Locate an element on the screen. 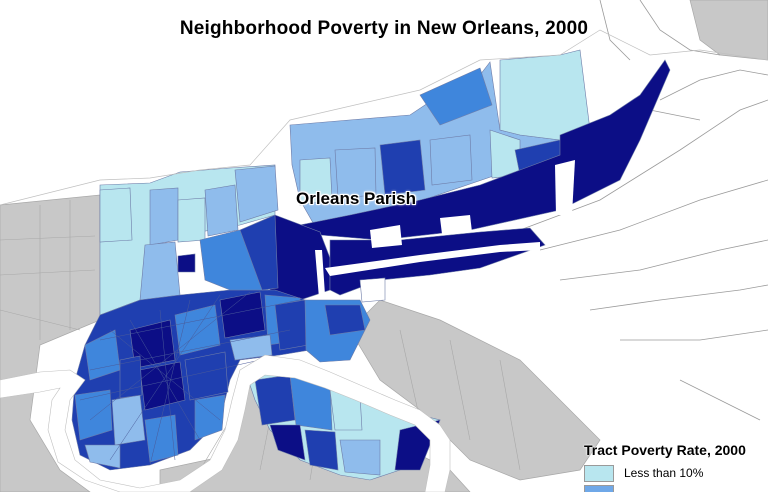 The image size is (768, 492). tracts-algiers is located at coordinates (342, 422).